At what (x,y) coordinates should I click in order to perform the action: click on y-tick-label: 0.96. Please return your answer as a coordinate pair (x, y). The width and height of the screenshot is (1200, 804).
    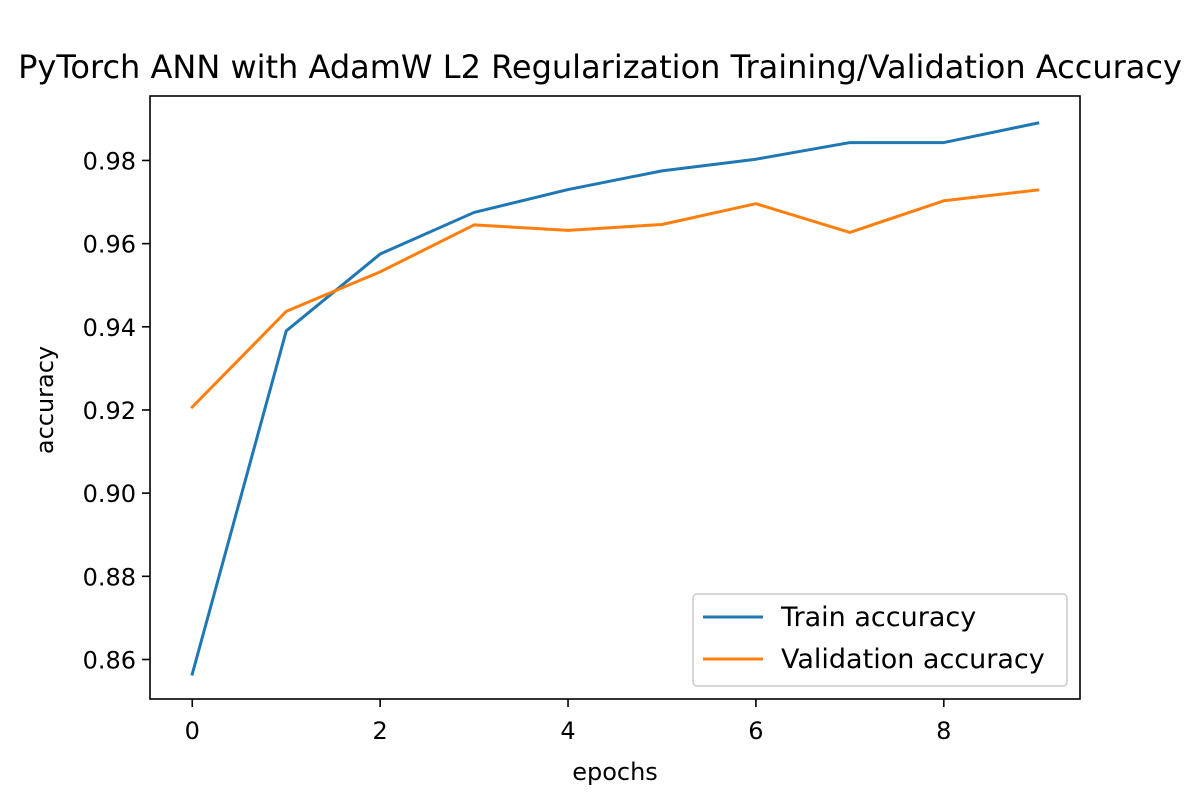
    Looking at the image, I should click on (109, 245).